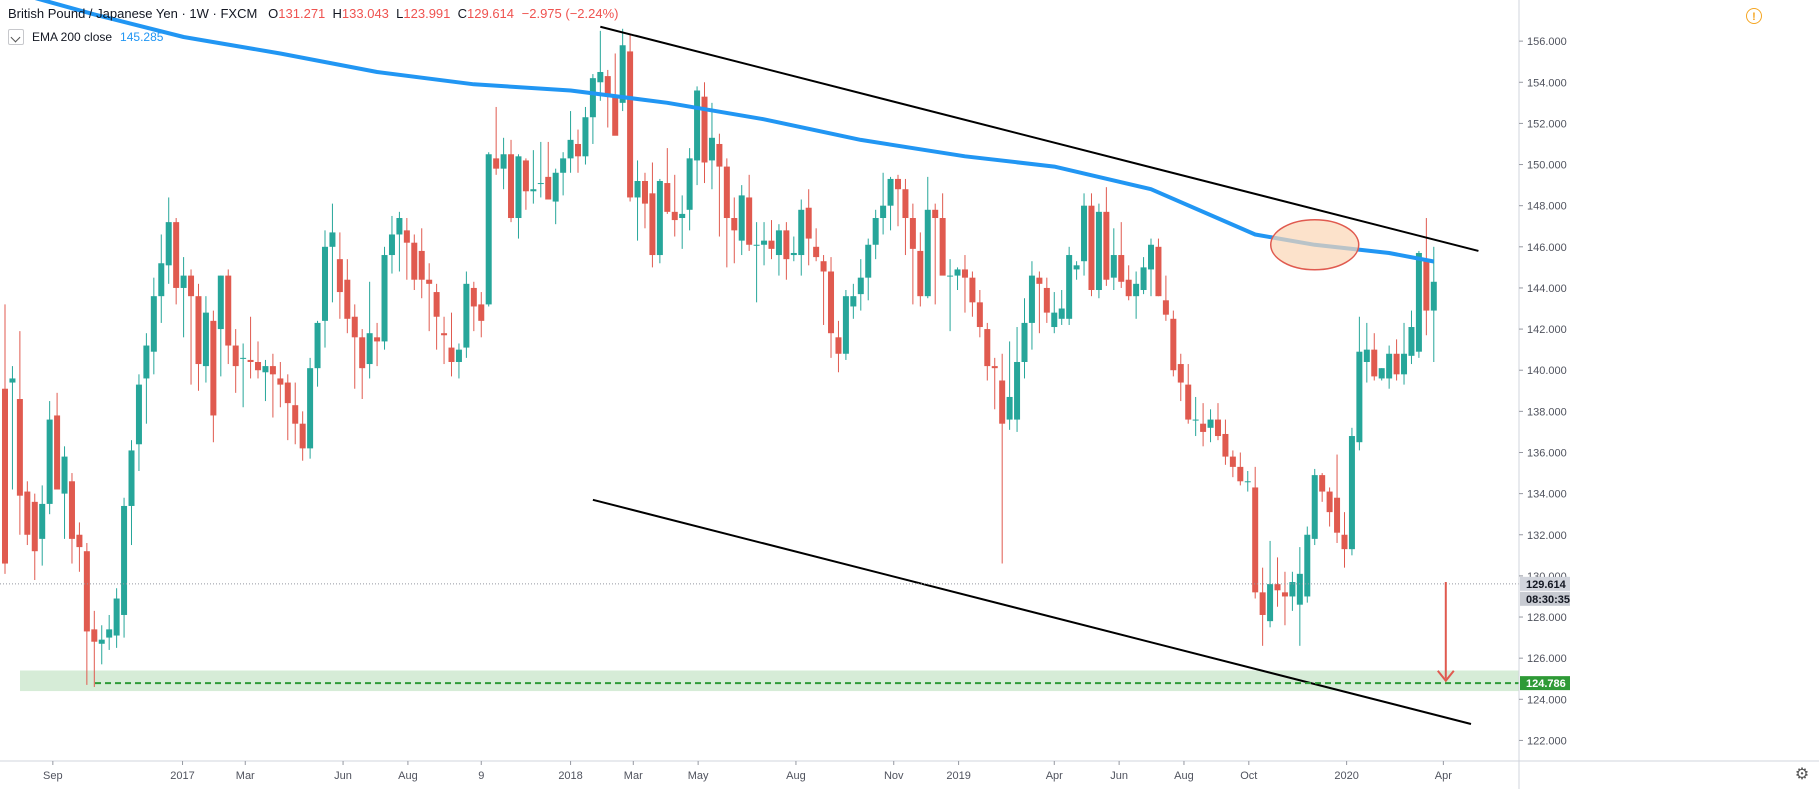 The width and height of the screenshot is (1819, 789). Describe the element at coordinates (570, 13) in the screenshot. I see `change-value: −2.975 (−2.24%)` at that location.